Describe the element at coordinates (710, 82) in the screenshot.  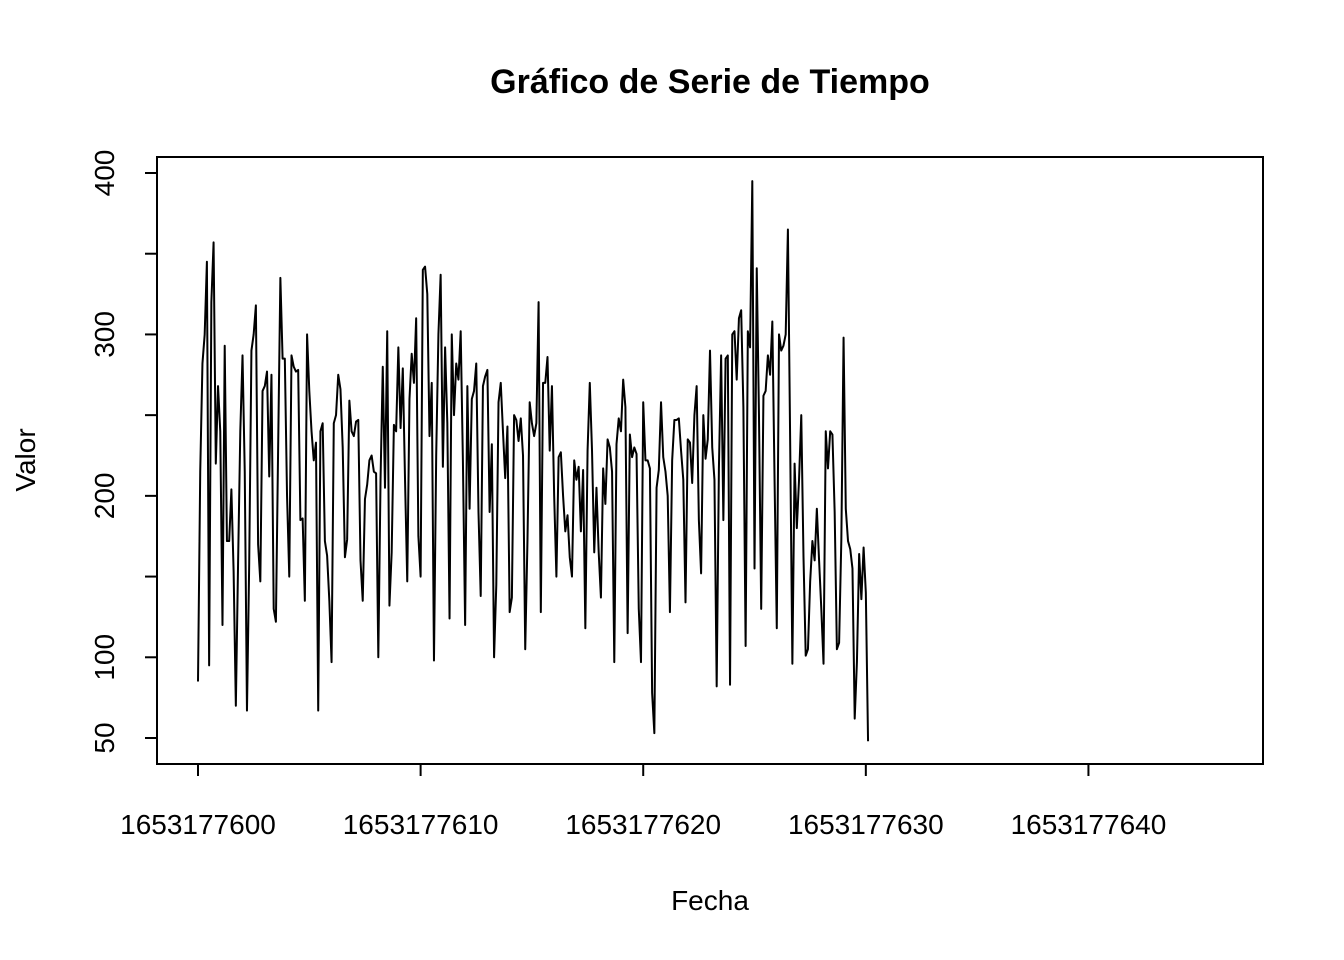
I see `chart-title: Gráfico de Serie de Tiempo` at that location.